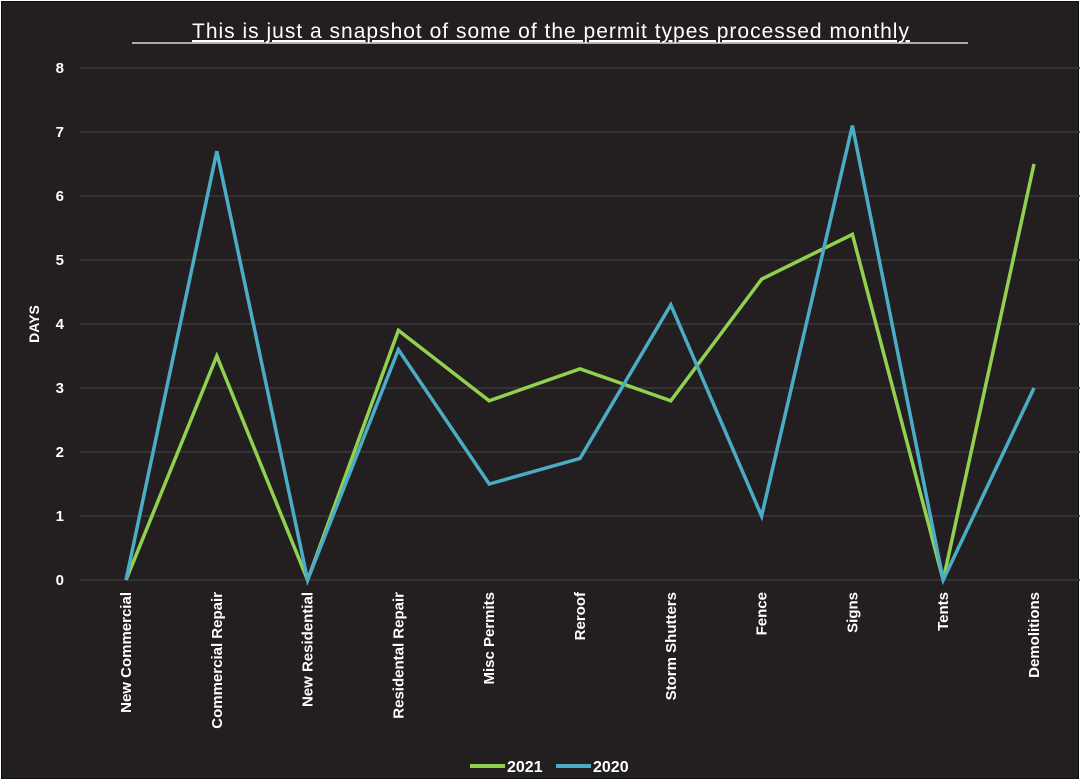 Image resolution: width=1081 pixels, height=781 pixels. I want to click on legend-label-2020: 2020, so click(611, 767).